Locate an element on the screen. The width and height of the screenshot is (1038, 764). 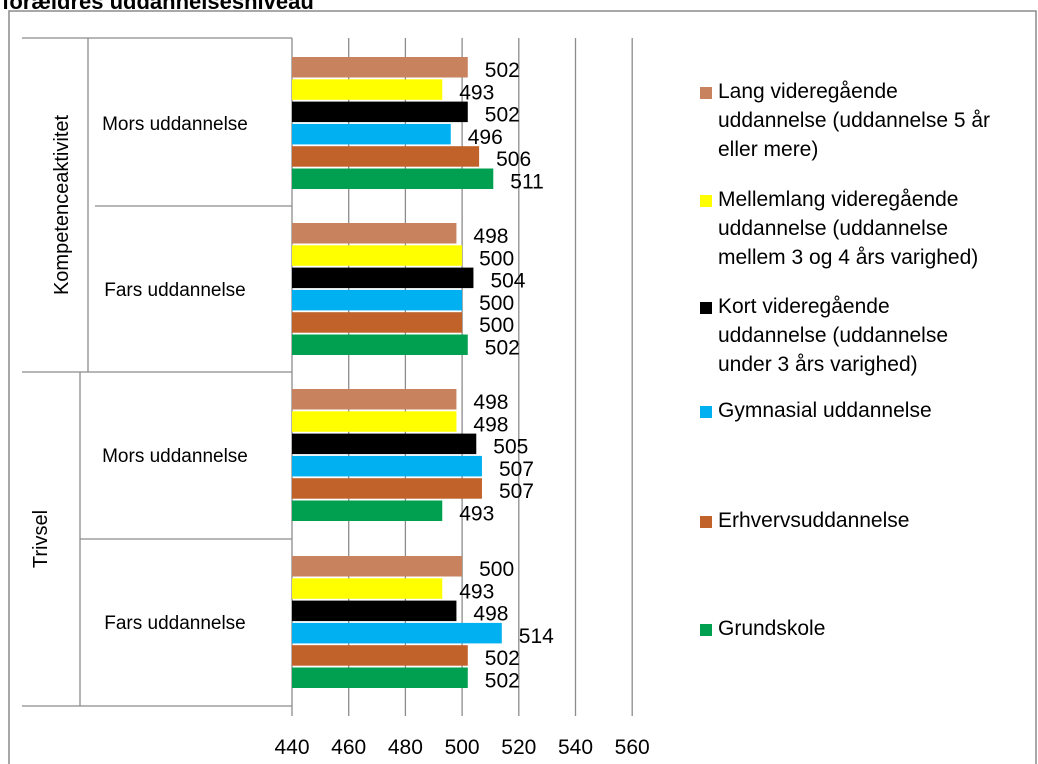
x-axis-ticks: 440 460 480 500 520 540 560 is located at coordinates (461, 747).